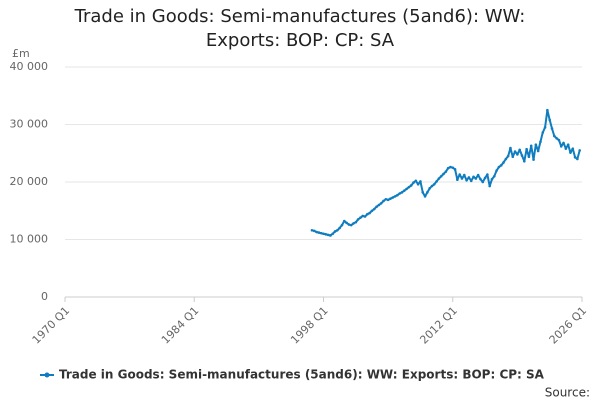  What do you see at coordinates (47, 375) in the screenshot?
I see `legend-marker` at bounding box center [47, 375].